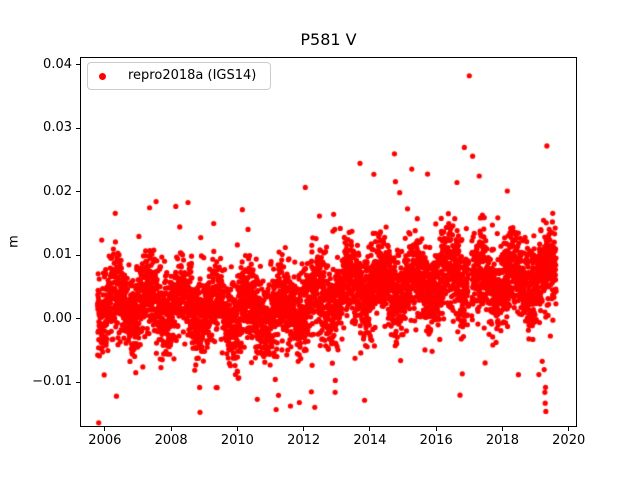 The width and height of the screenshot is (640, 480). I want to click on x-tick-label: 2018, so click(502, 440).